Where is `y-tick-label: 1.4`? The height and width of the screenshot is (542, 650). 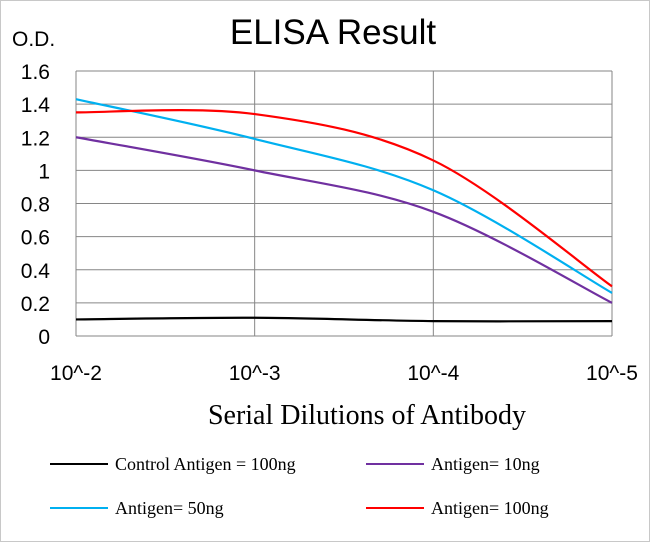
y-tick-label: 1.4 is located at coordinates (36, 105).